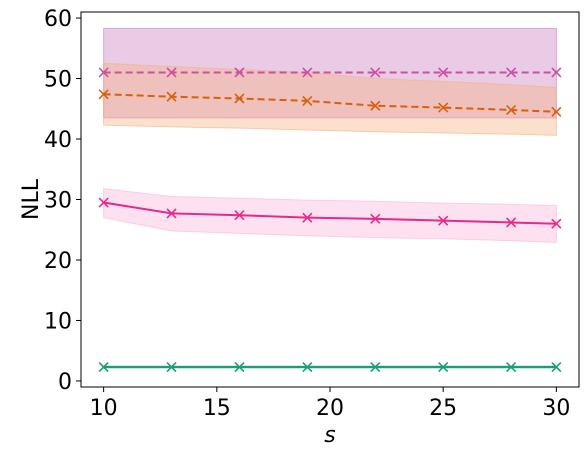  I want to click on x-tick-label: 15, so click(217, 408).